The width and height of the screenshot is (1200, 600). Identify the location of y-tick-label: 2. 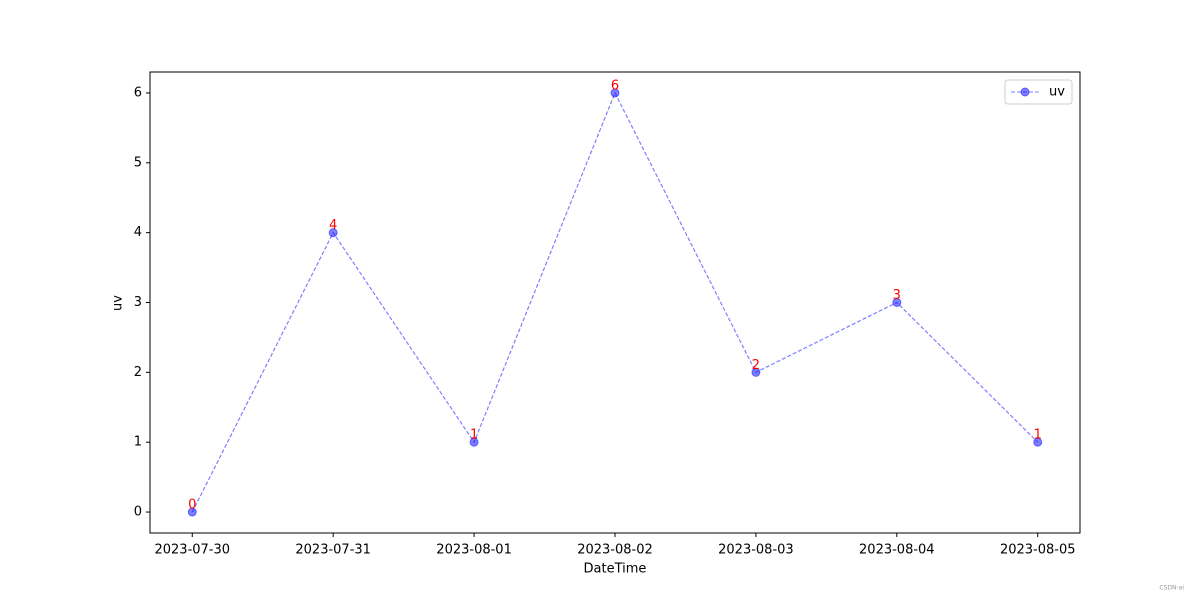
(138, 372).